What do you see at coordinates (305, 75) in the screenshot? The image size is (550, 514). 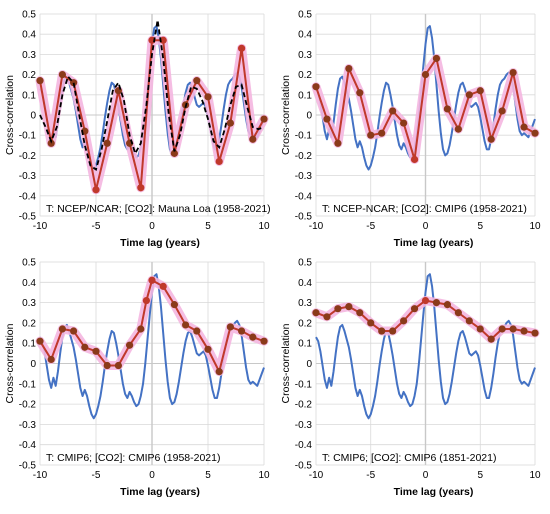 I see `y-tick-label: 0.2` at bounding box center [305, 75].